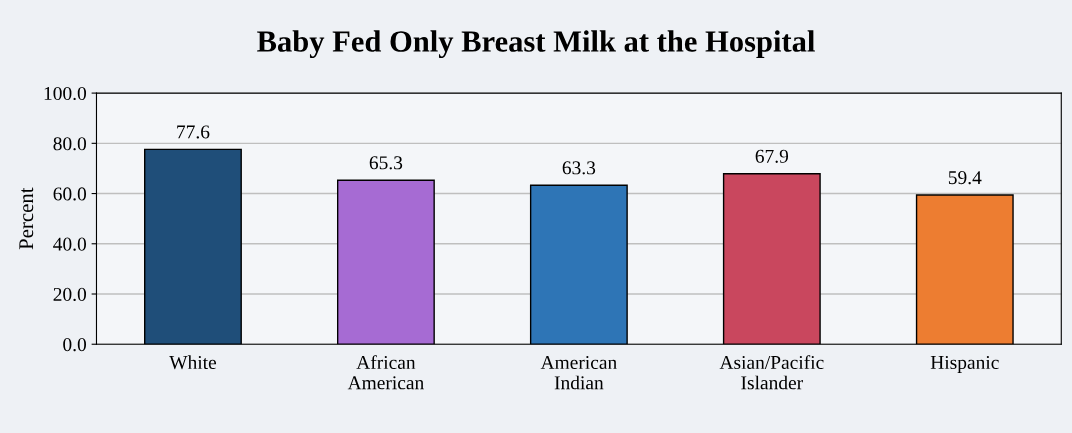 The height and width of the screenshot is (433, 1072). I want to click on y-tick-label: 20.0, so click(70, 294).